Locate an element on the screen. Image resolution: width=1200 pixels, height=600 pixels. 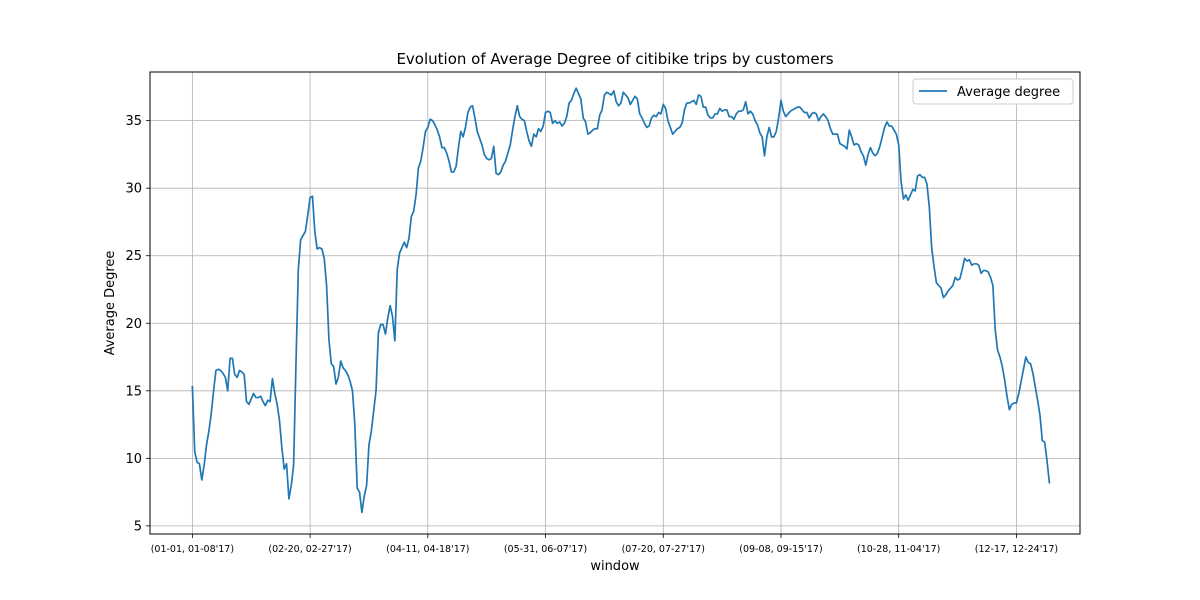
y-axis-label: Average Degree is located at coordinates (110, 303).